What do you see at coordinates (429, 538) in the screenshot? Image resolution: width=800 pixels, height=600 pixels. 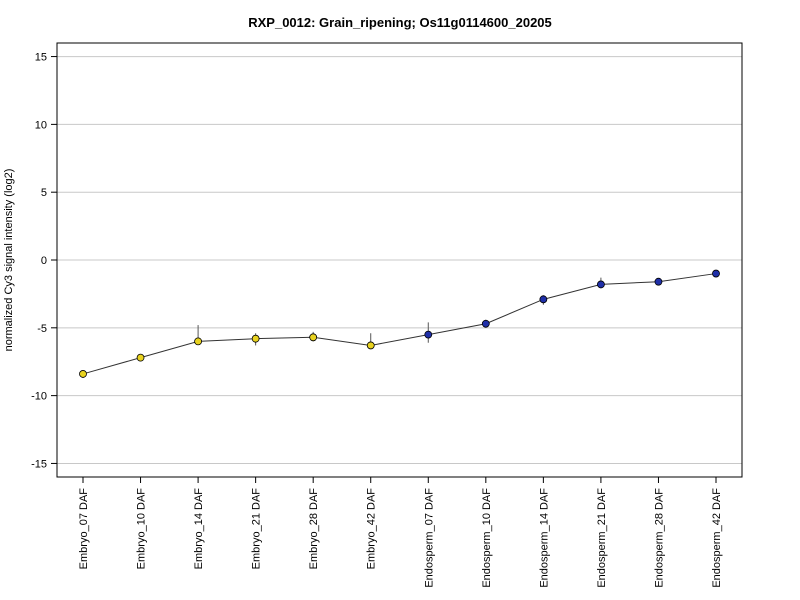 I see `x-tick-label: Endosperm_07 DAF` at bounding box center [429, 538].